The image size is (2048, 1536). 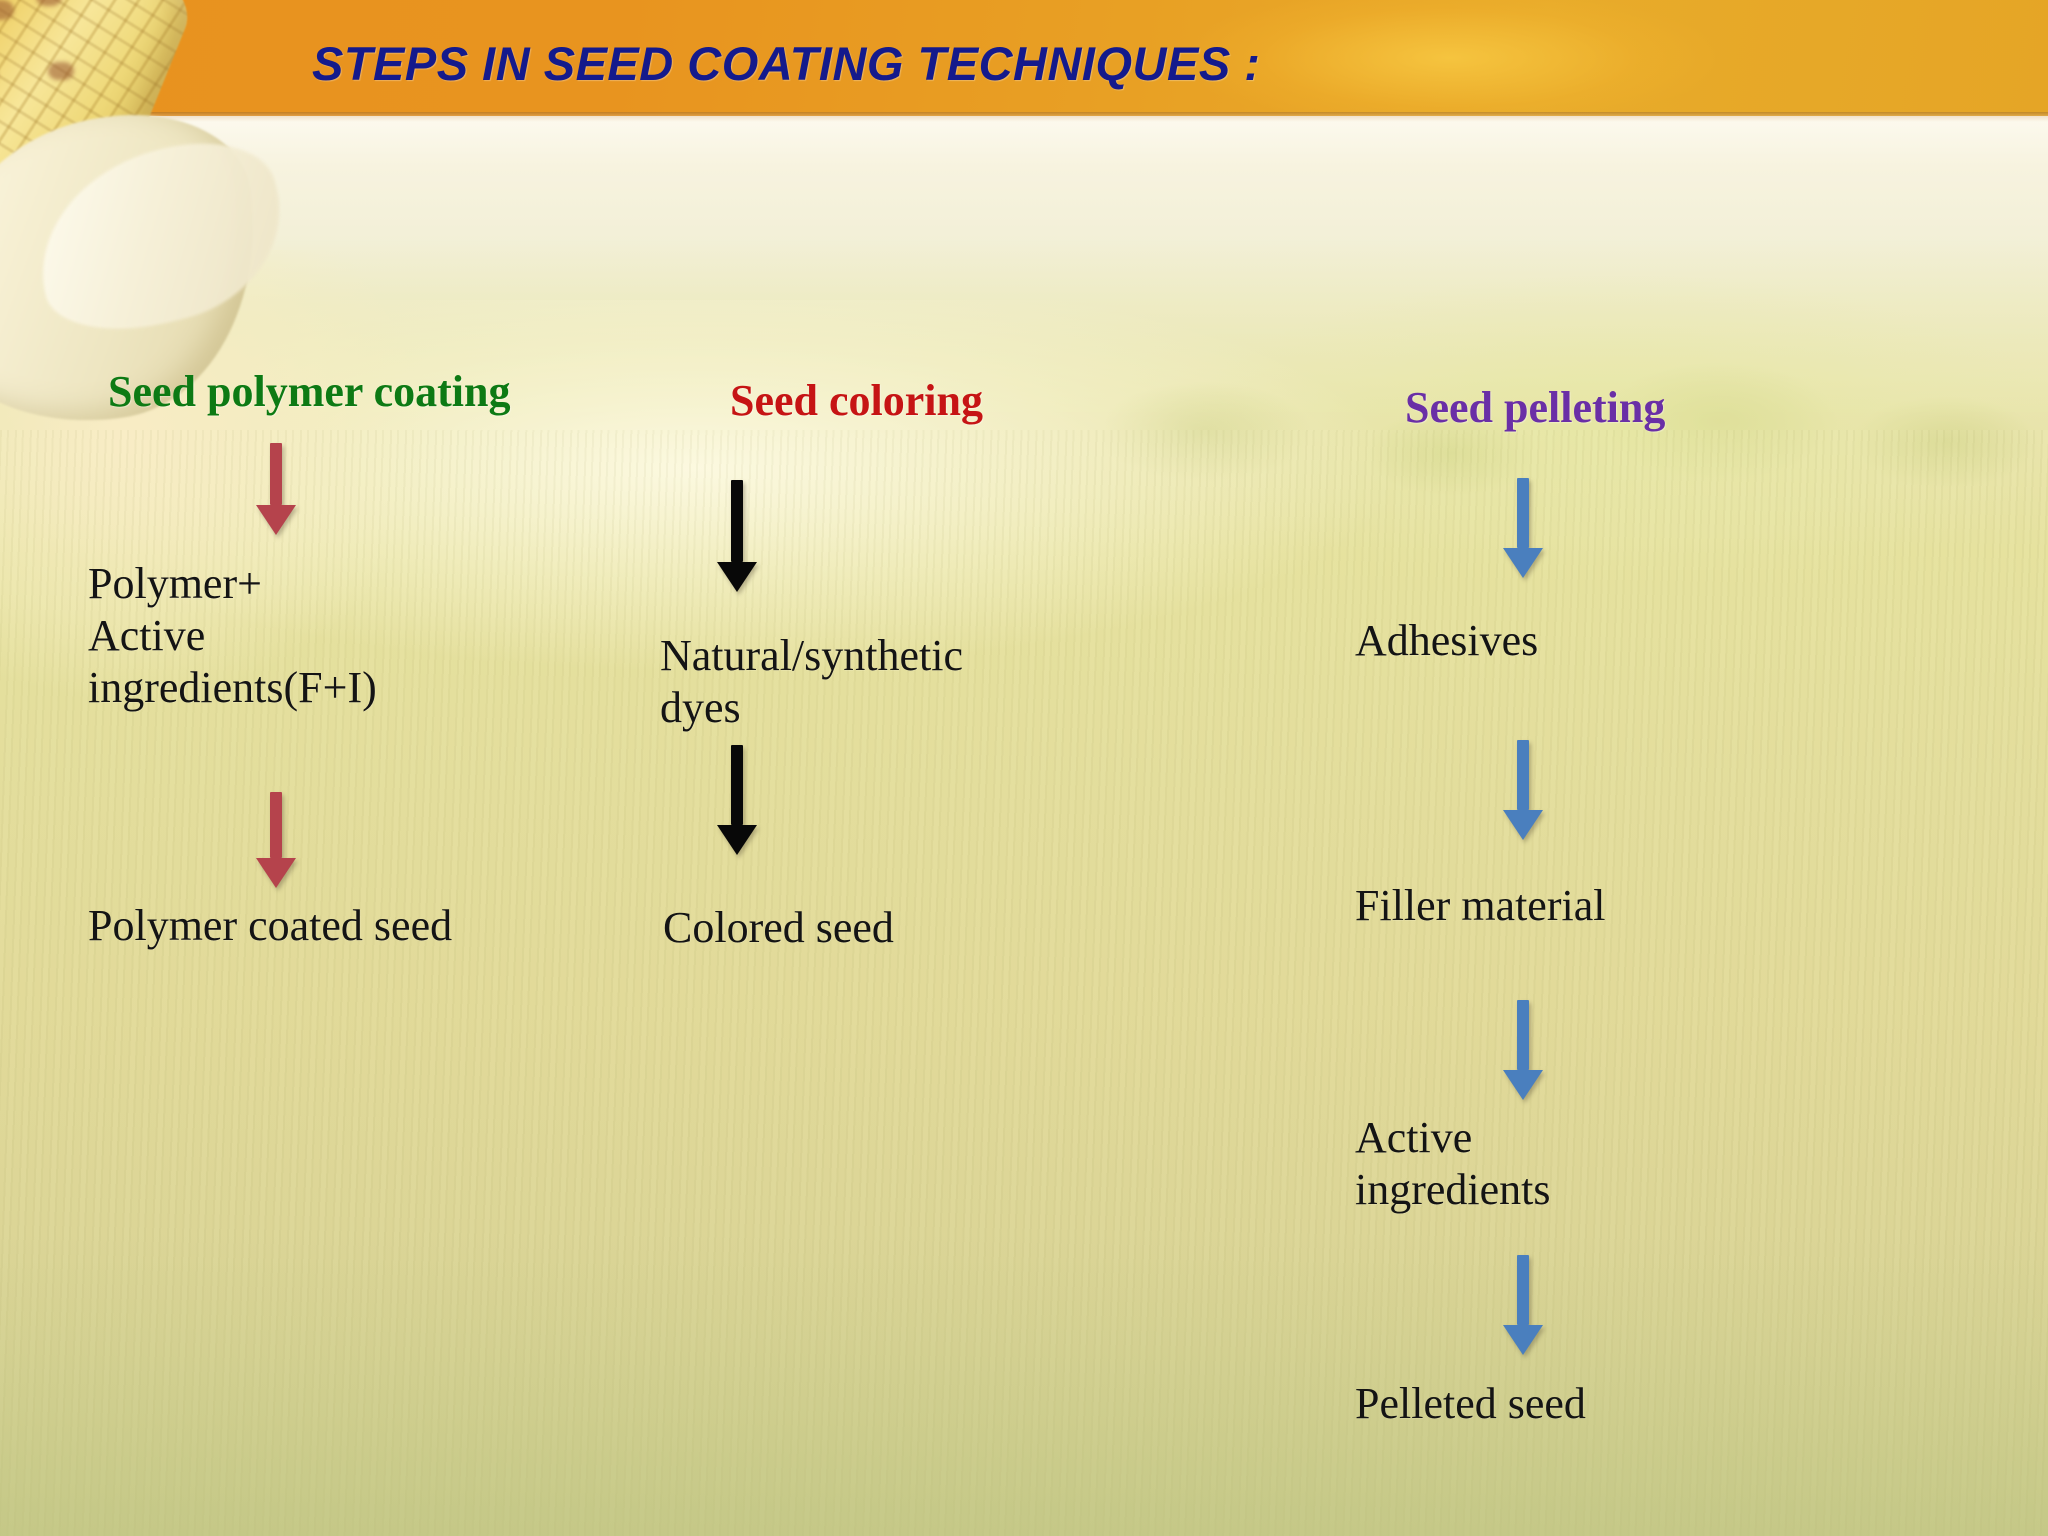 What do you see at coordinates (180, 221) in the screenshot?
I see `corn-cob-icon` at bounding box center [180, 221].